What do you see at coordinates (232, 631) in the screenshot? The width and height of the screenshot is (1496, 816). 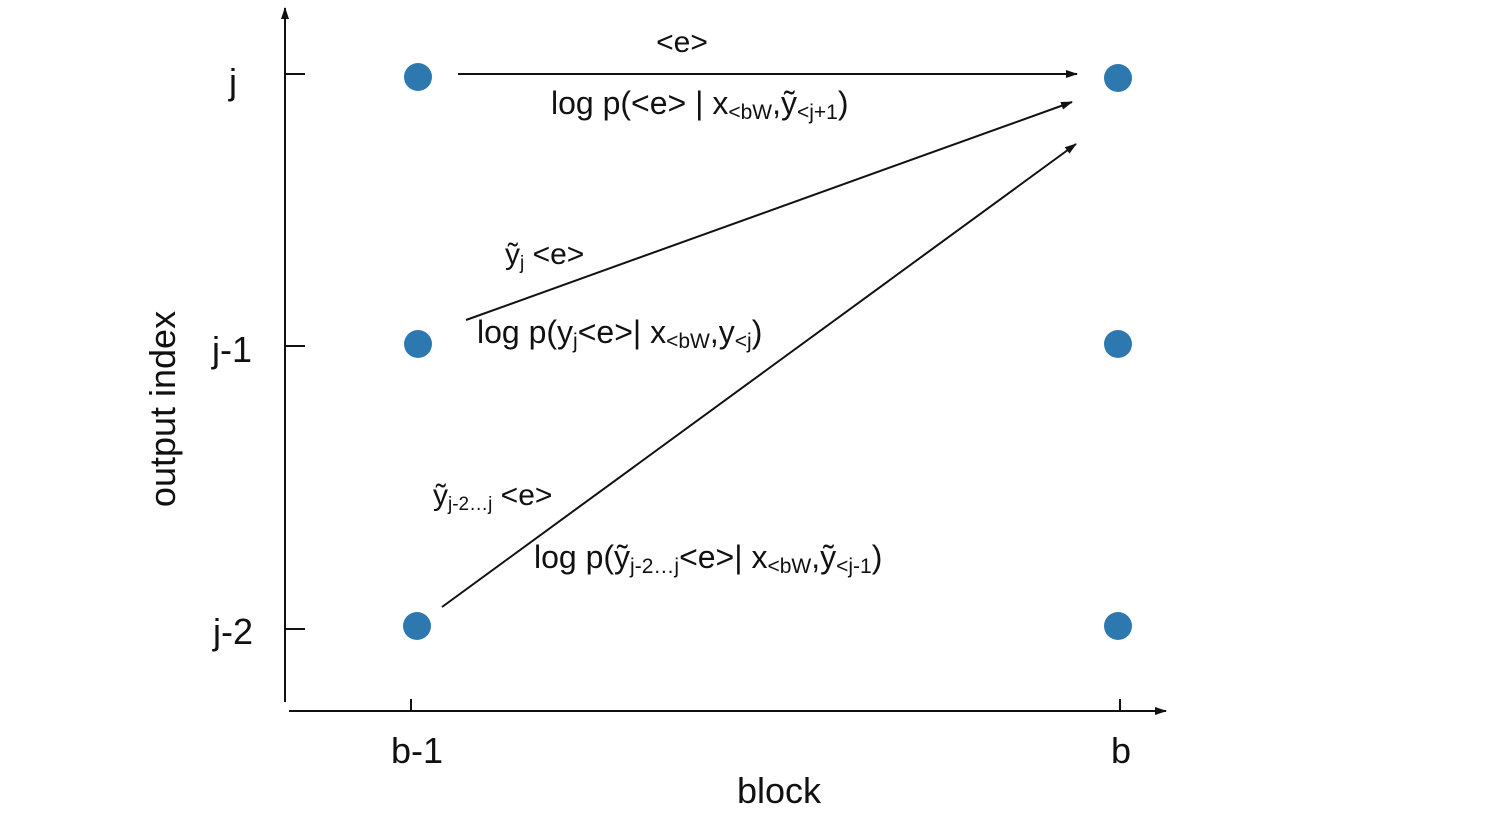 I see `y-tick-label-j-2: j-2` at bounding box center [232, 631].